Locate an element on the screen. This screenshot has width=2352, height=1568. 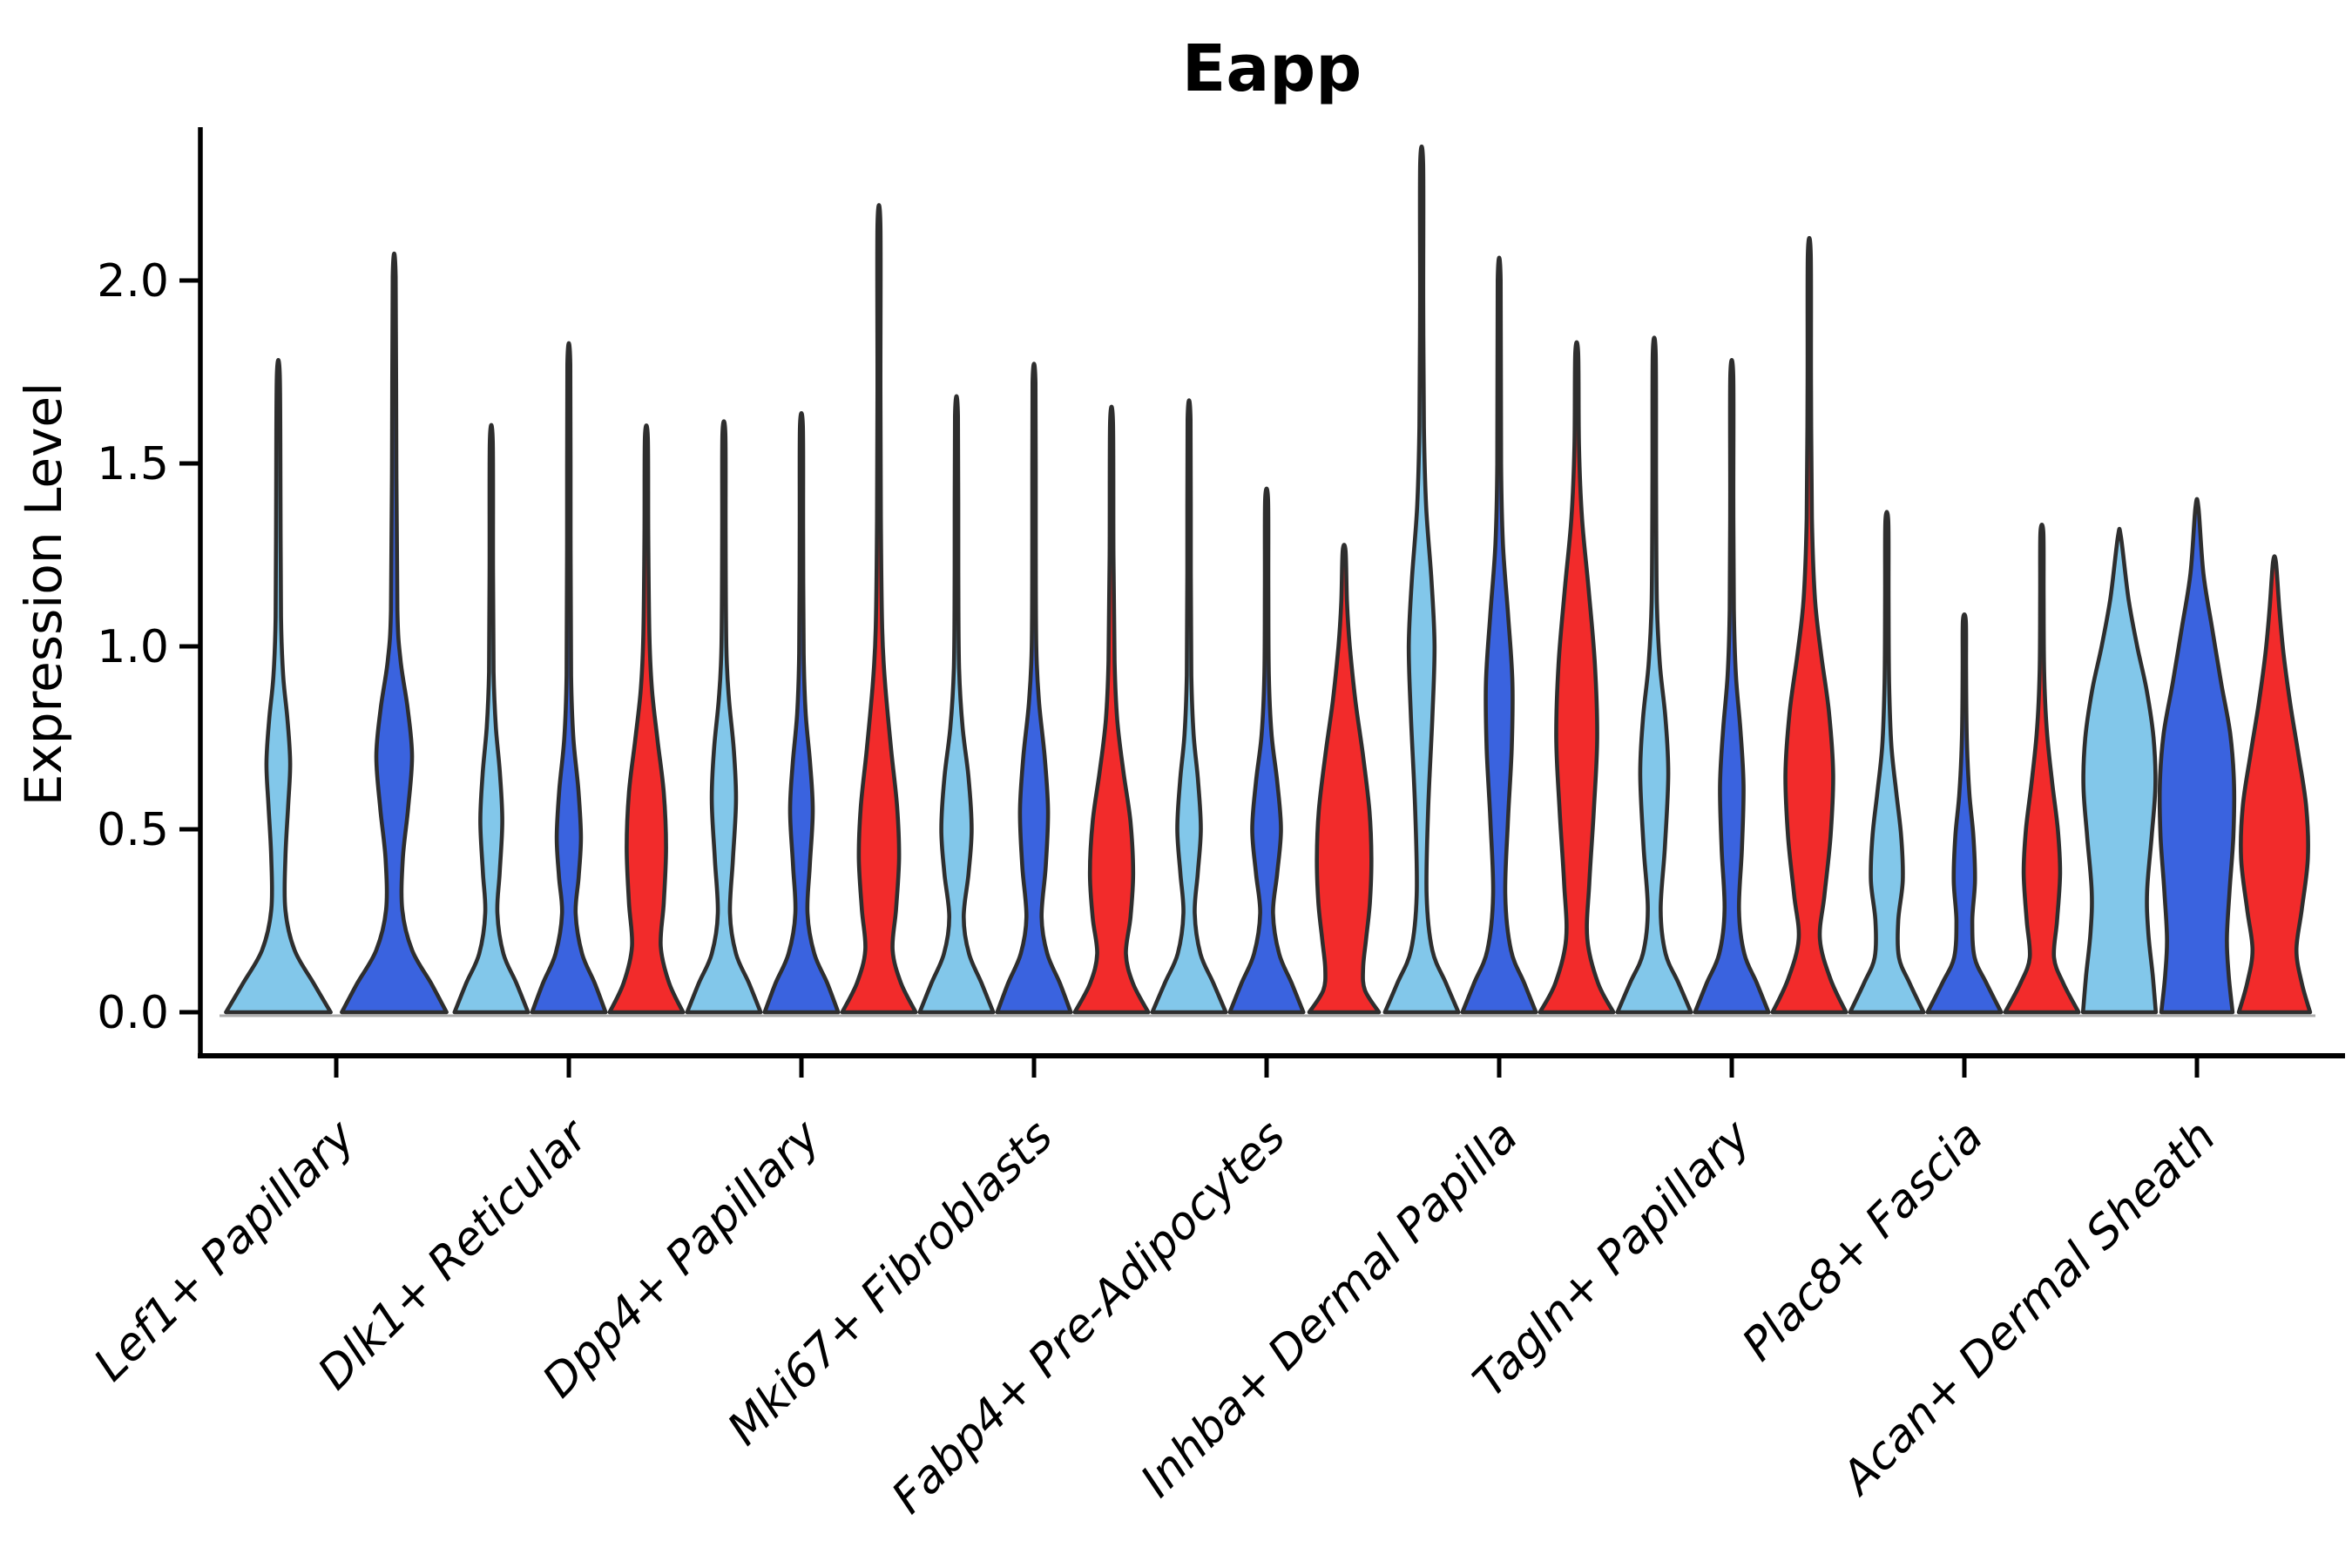
violin-fabp4-light_blue is located at coordinates (1189, 706).